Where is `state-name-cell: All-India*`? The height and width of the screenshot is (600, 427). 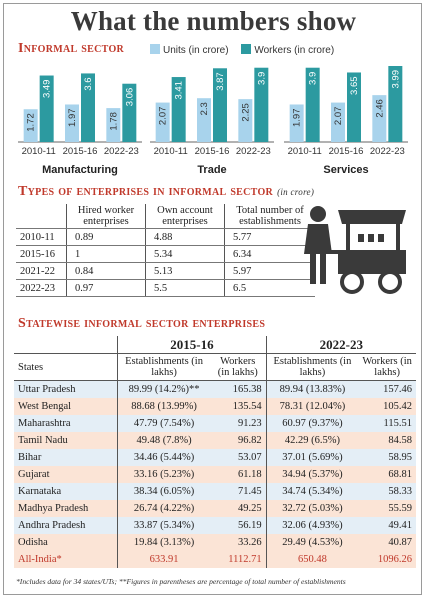 state-name-cell: All-India* is located at coordinates (66, 559).